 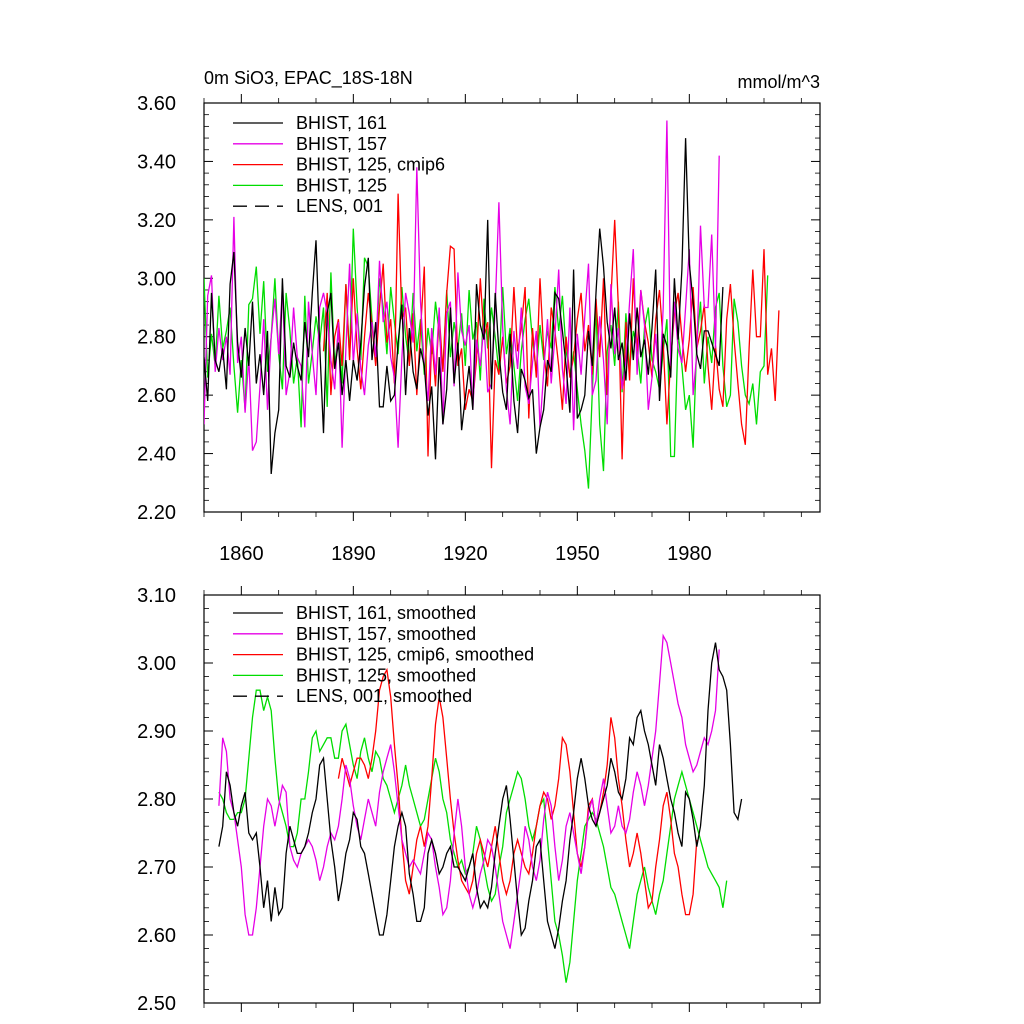 I want to click on bottom-ytick-label: 2.80, so click(x=156, y=800).